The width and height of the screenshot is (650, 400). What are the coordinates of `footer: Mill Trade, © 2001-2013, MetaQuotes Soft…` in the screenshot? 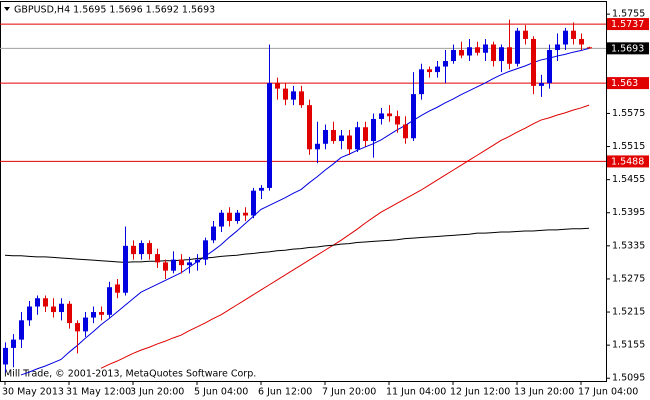 It's located at (130, 374).